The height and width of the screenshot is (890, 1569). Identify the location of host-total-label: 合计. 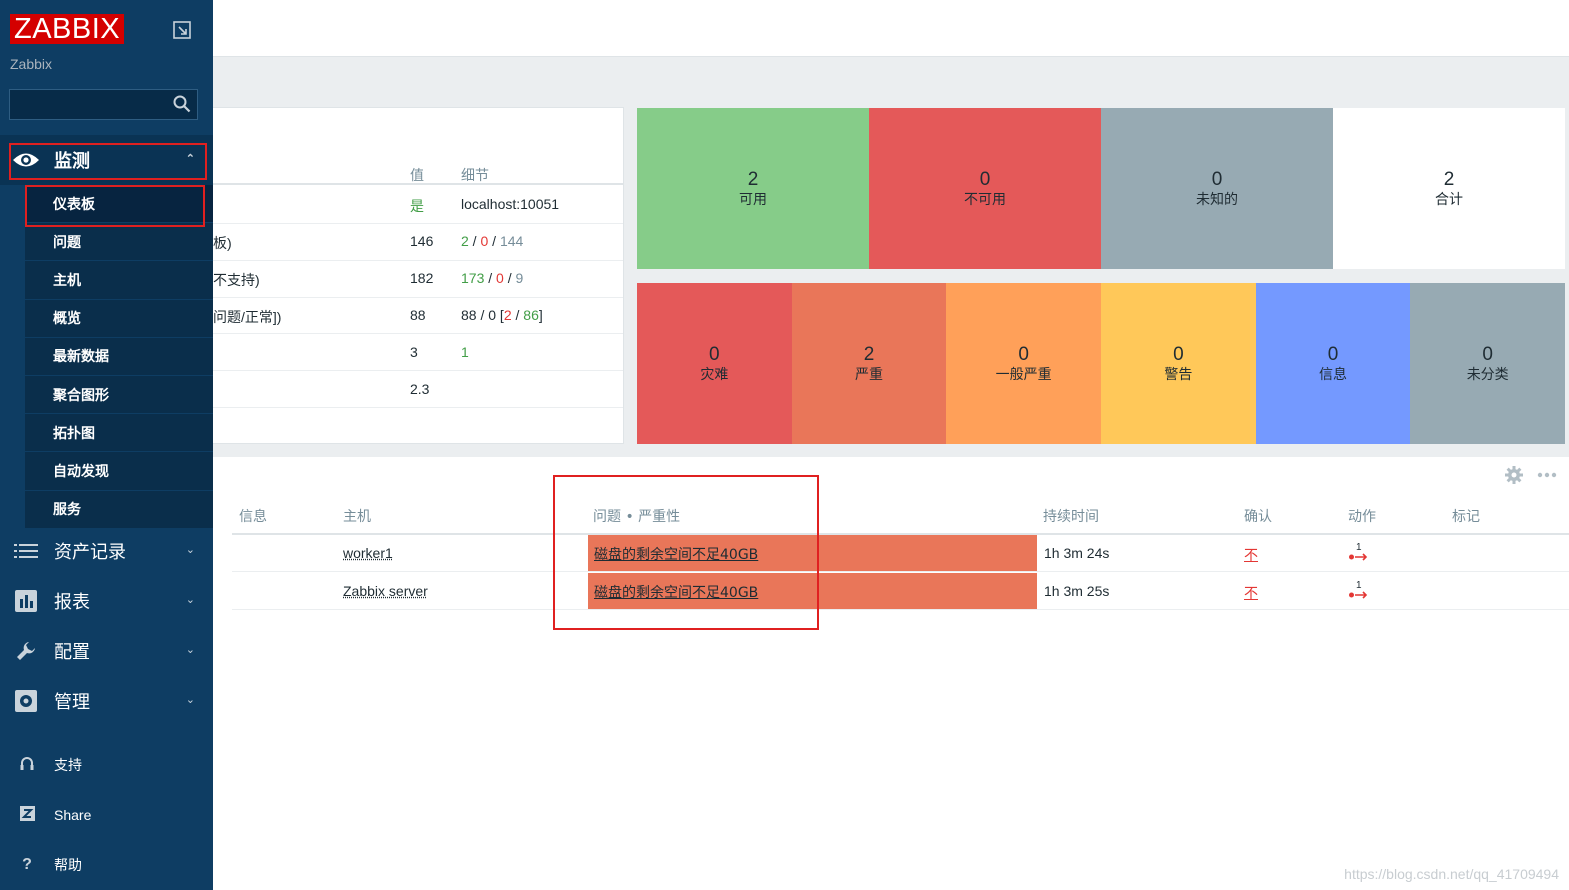
(1449, 199).